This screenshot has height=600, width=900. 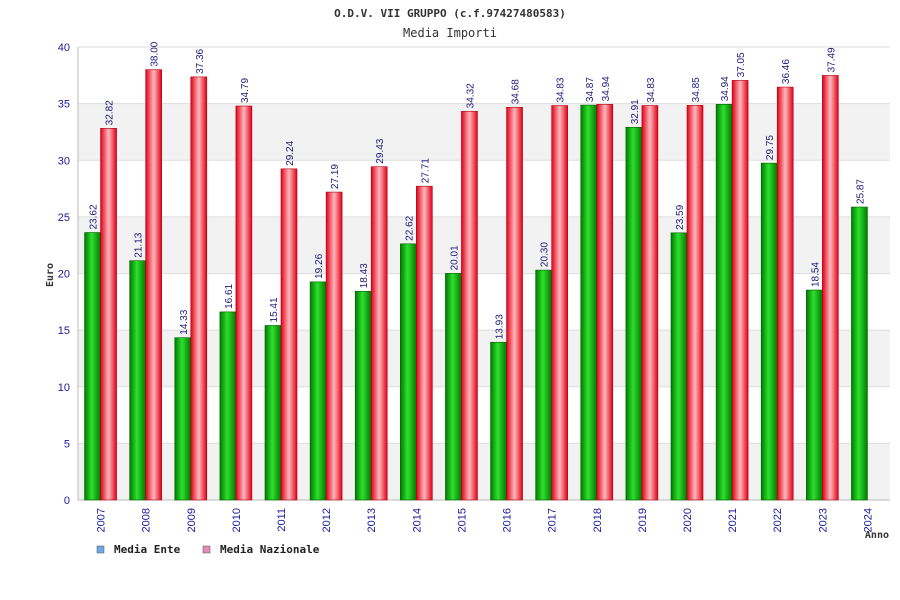 I want to click on value-label: 23.59, so click(x=680, y=216).